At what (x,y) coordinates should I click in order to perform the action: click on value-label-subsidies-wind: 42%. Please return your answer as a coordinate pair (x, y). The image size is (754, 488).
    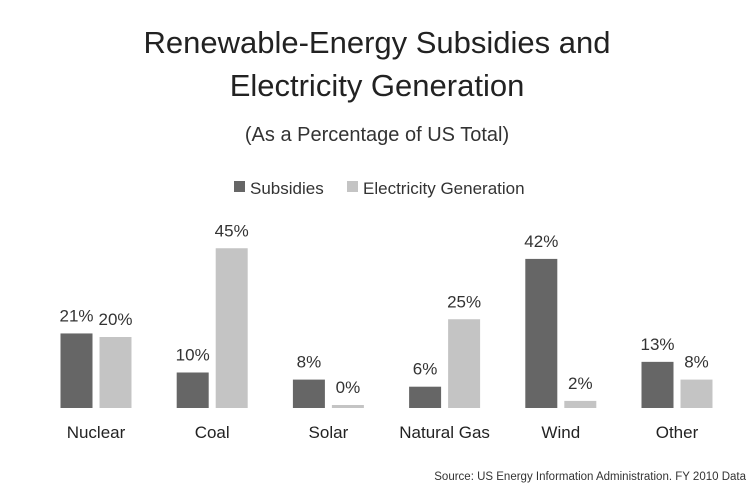
    Looking at the image, I should click on (541, 241).